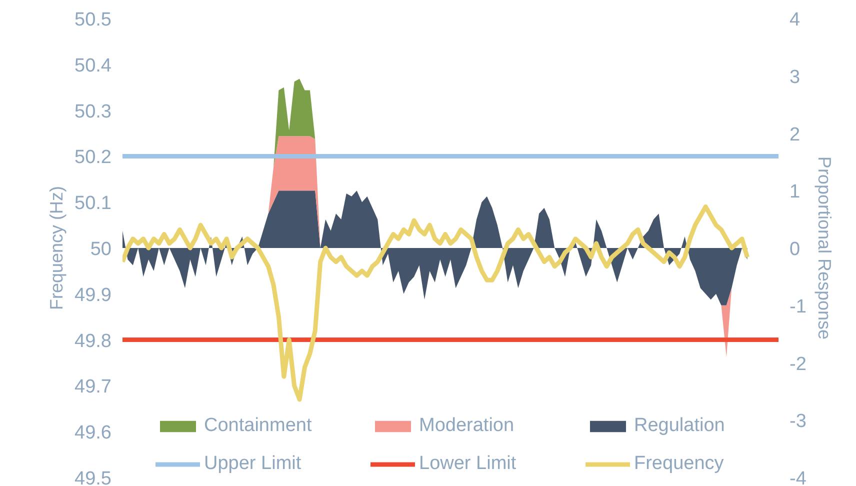  I want to click on y2-axis-title: Proportional Response, so click(824, 248).